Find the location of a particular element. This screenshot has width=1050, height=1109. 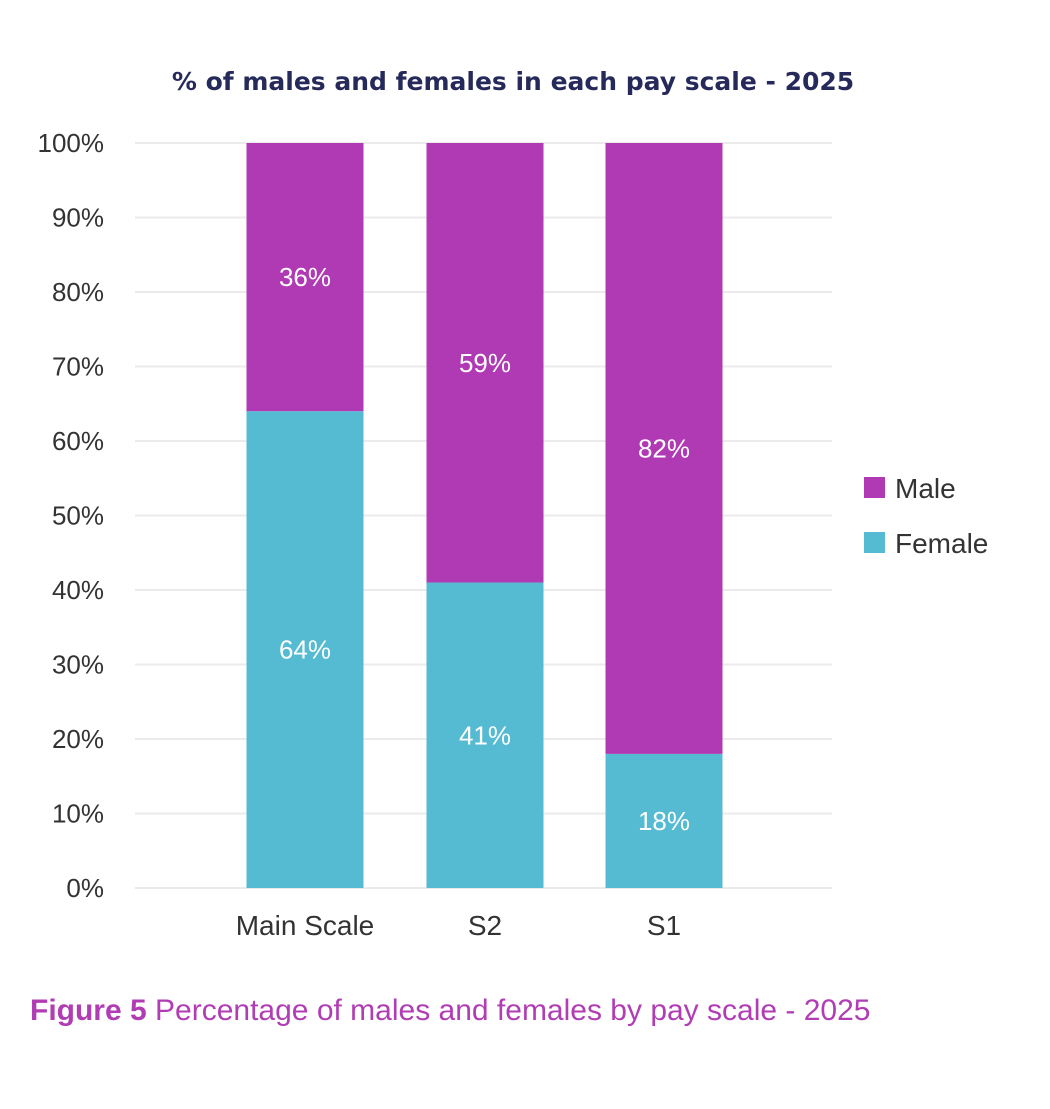

x-category-label: S1 is located at coordinates (664, 925).